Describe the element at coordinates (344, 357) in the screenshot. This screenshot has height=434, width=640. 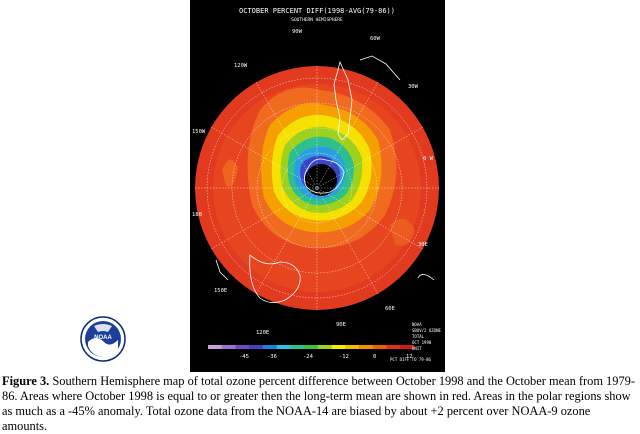
I see `colorbar-tick-4: -12` at that location.